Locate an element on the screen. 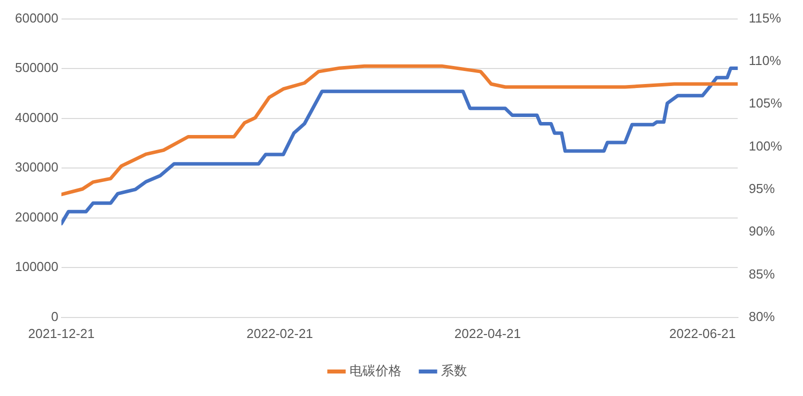 This screenshot has width=803, height=396. y2-tick-label: 105% is located at coordinates (765, 103).